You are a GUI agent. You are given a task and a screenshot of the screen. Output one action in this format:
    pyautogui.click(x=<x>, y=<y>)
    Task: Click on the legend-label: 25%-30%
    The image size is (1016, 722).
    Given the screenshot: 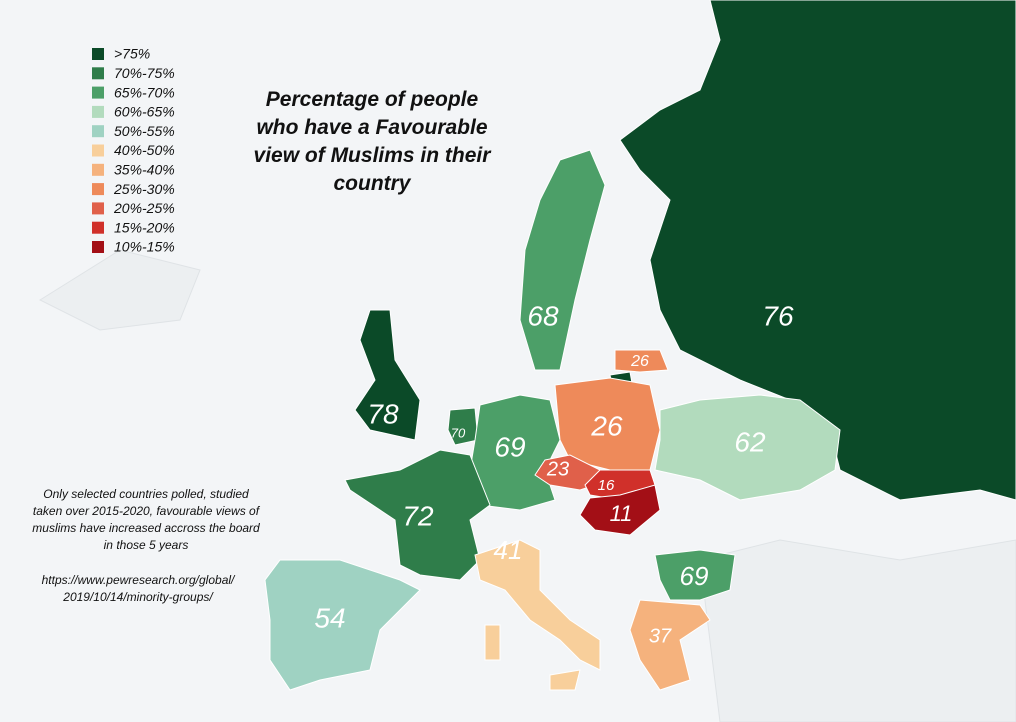 What is the action you would take?
    pyautogui.click(x=144, y=189)
    